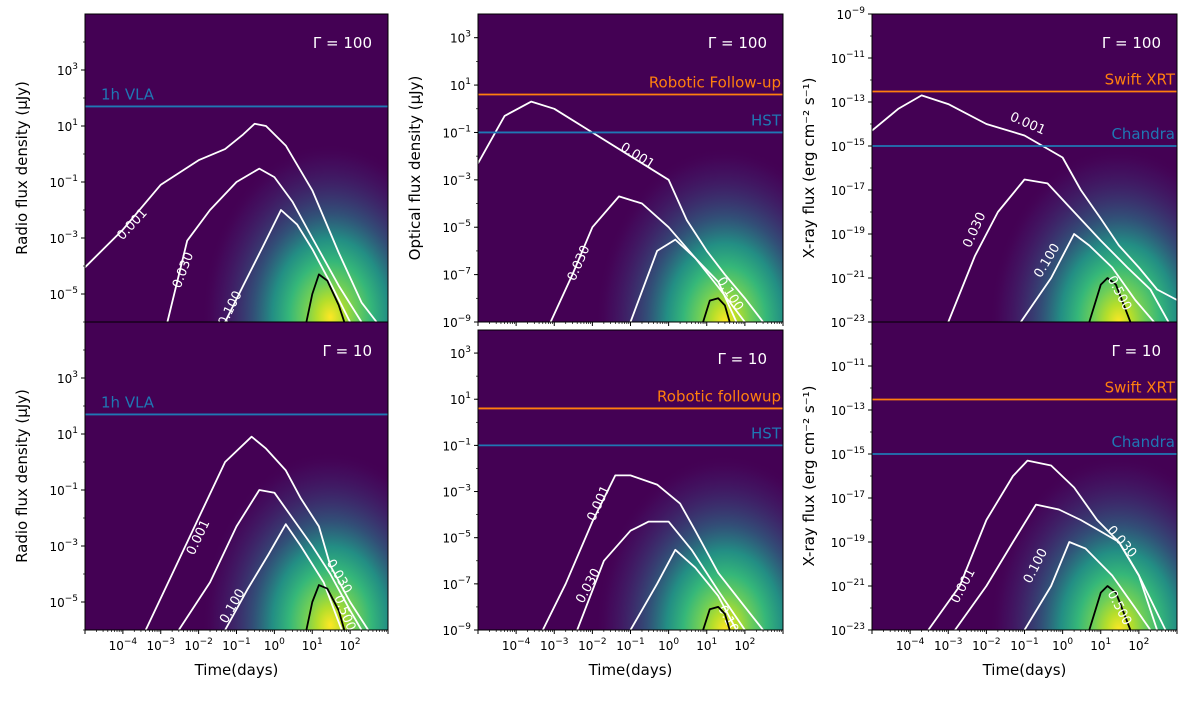 This screenshot has width=1200, height=704. I want to click on threshold-label: HST, so click(766, 120).